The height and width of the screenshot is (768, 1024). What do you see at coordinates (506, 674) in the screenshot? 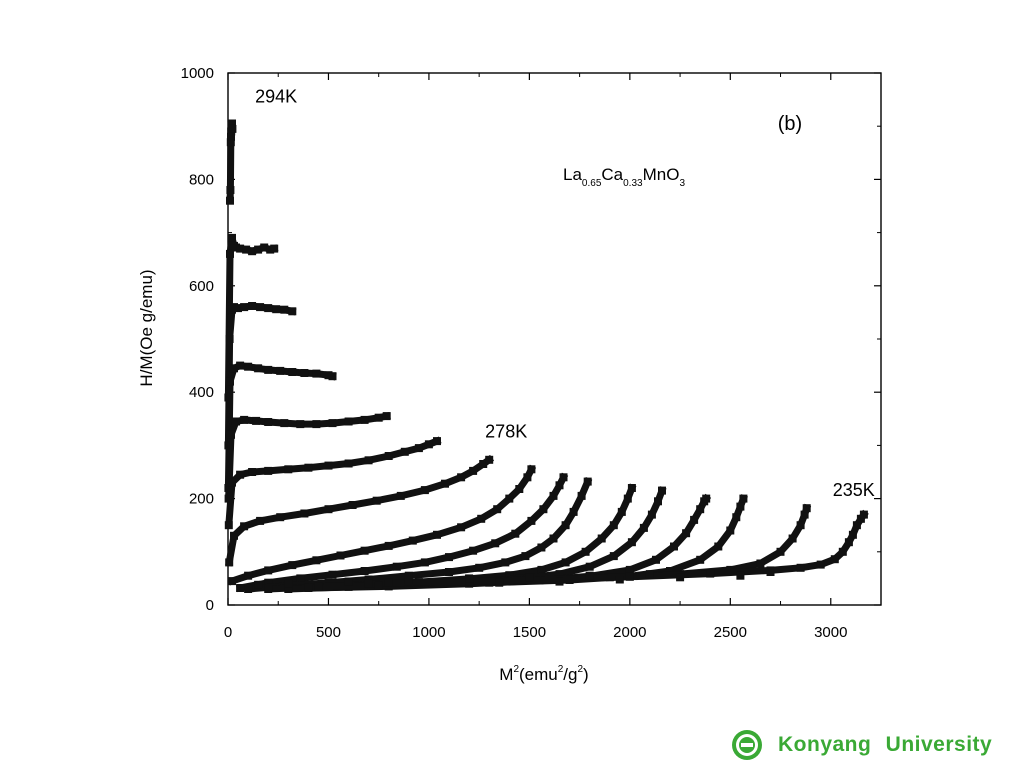
I see `x-label-m: M` at bounding box center [506, 674].